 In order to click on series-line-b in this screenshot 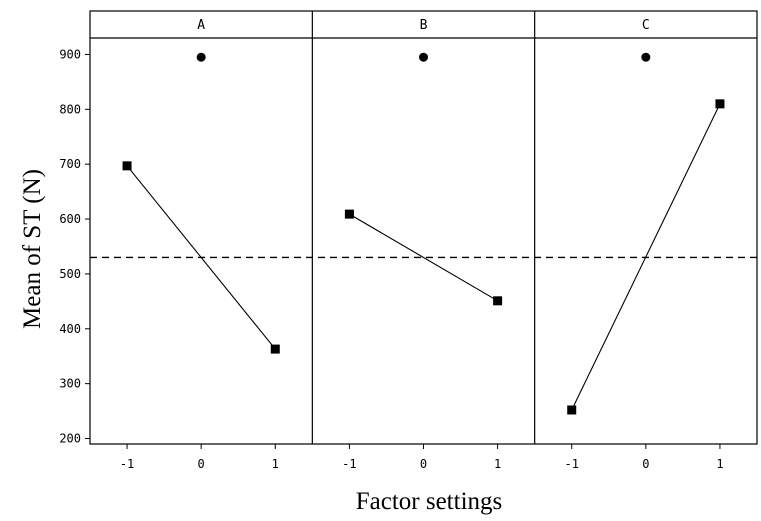, I will do `click(423, 257)`.